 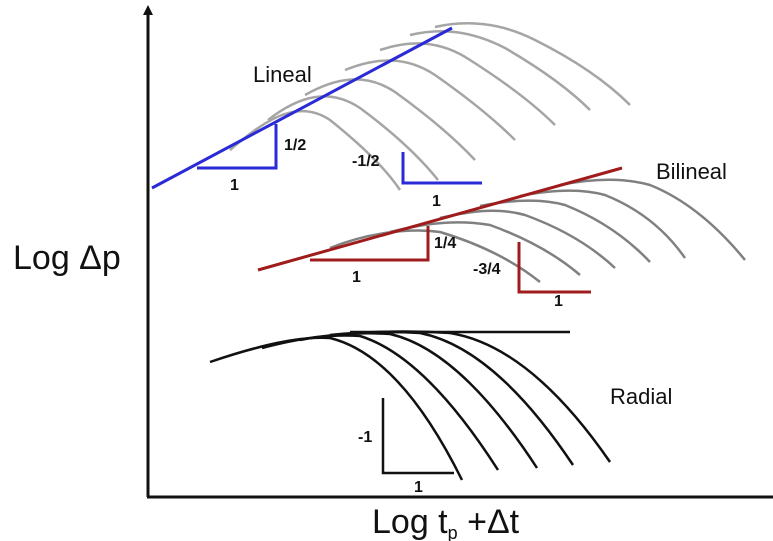 I want to click on x-axis-label-main: Log t, so click(x=410, y=522).